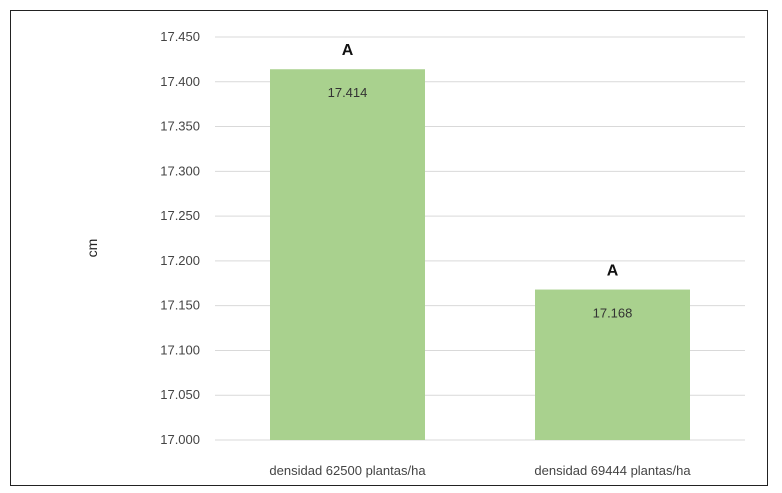 Image resolution: width=782 pixels, height=493 pixels. What do you see at coordinates (180, 349) in the screenshot?
I see `y-tick-label: 17.100` at bounding box center [180, 349].